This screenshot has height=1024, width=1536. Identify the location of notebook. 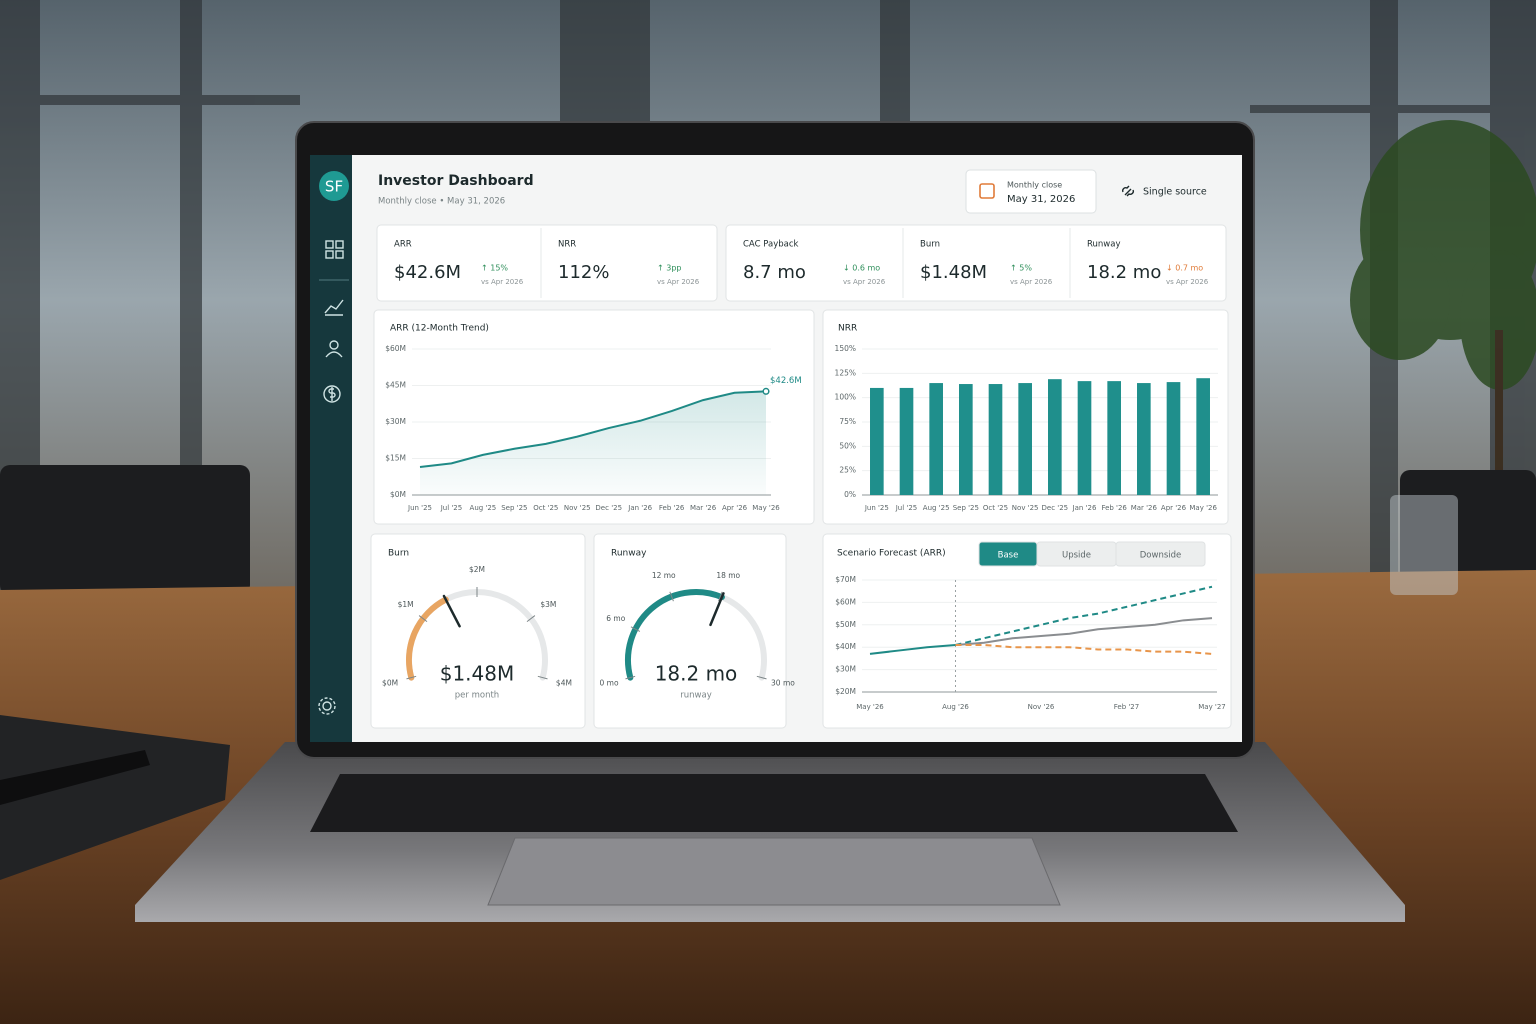
(115, 797).